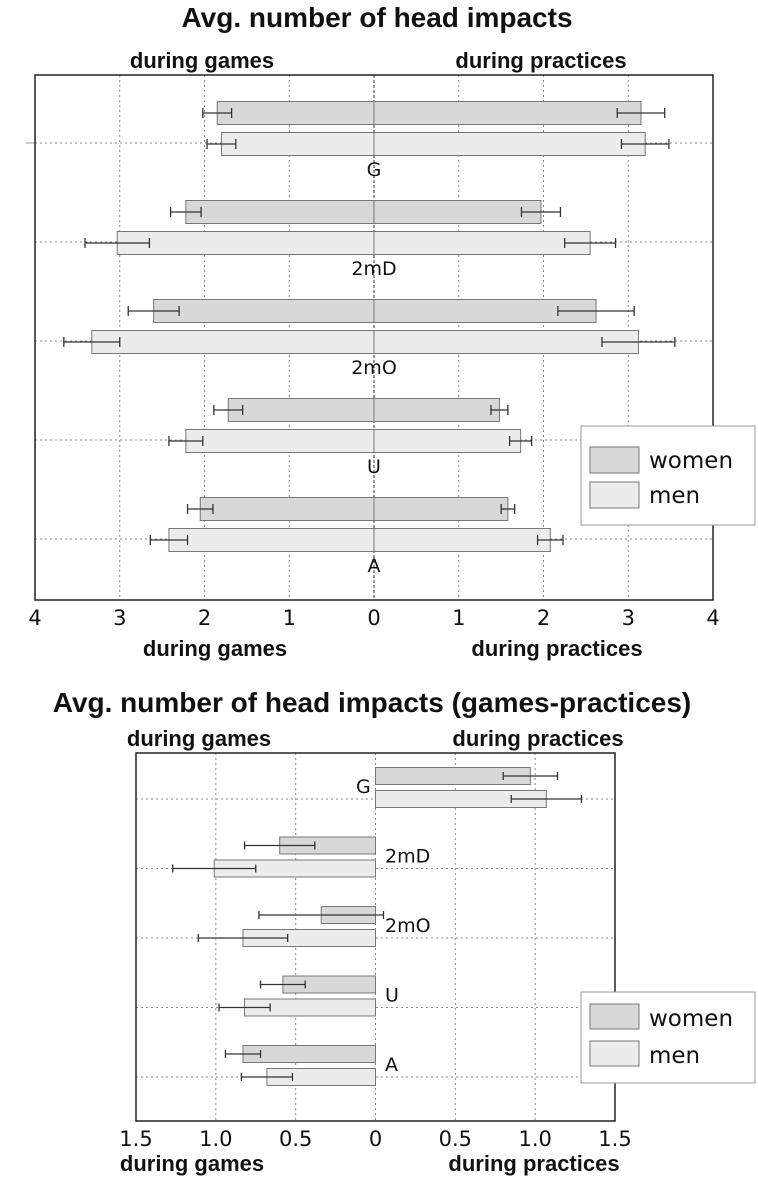 The image size is (758, 1179). Describe the element at coordinates (244, 1007) in the screenshot. I see `errorbar-men-U-difference` at that location.